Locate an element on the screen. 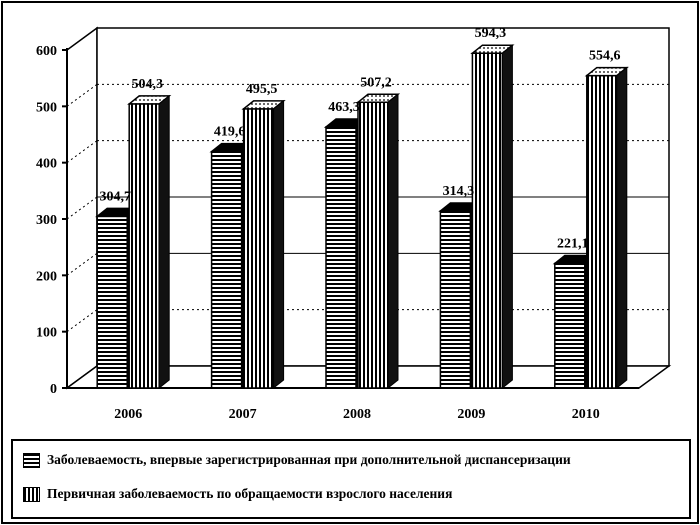 The image size is (700, 525). value-label-first-reg-2009: 314,3 is located at coordinates (459, 191).